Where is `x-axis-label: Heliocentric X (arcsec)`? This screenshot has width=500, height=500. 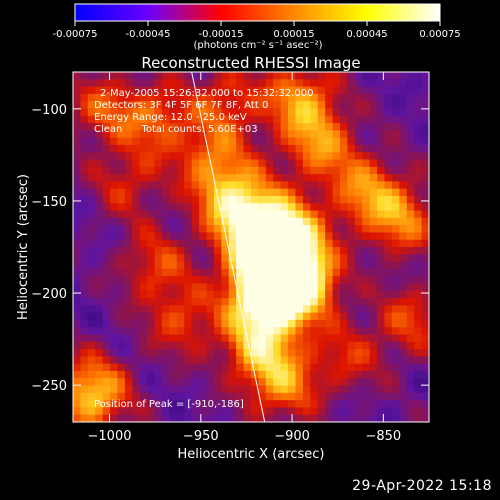
x-axis-label: Heliocentric X (arcsec) is located at coordinates (251, 454).